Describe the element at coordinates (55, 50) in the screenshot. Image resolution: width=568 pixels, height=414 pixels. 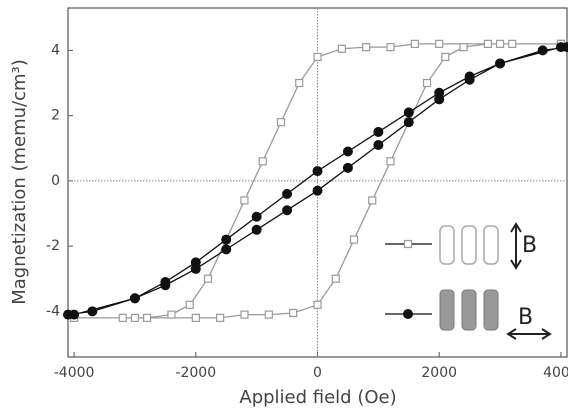
I see `y-tick-label: 4` at that location.